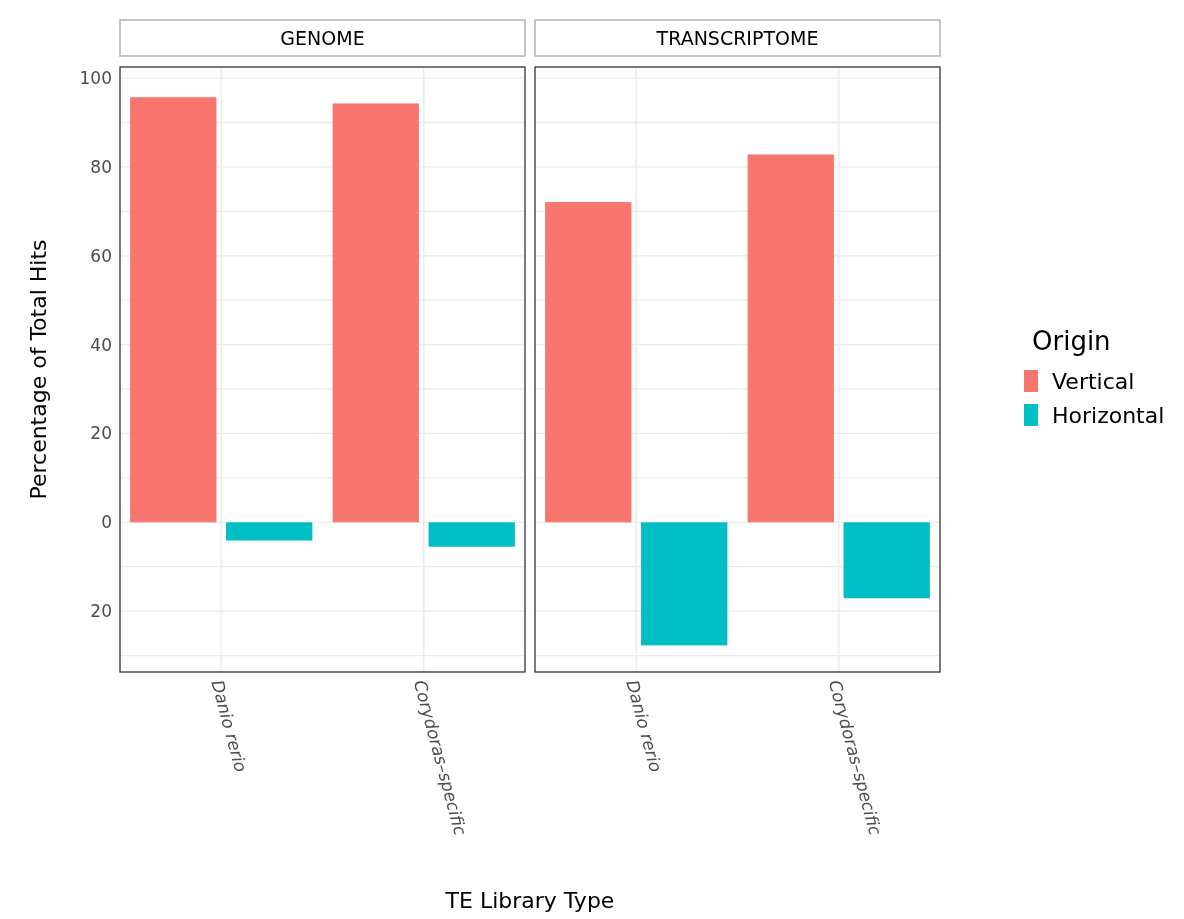  What do you see at coordinates (737, 38) in the screenshot?
I see `chart-title: TRANSCRIPTOME` at bounding box center [737, 38].